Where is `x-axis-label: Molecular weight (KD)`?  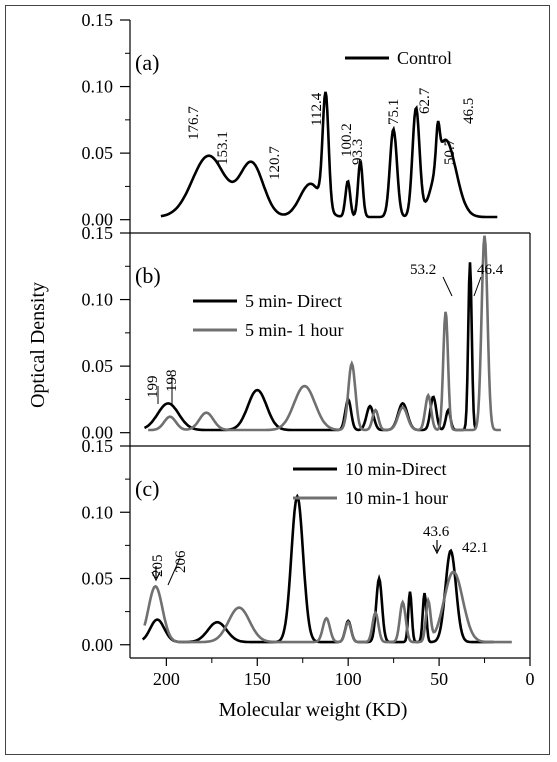
x-axis-label: Molecular weight (KD) is located at coordinates (313, 710).